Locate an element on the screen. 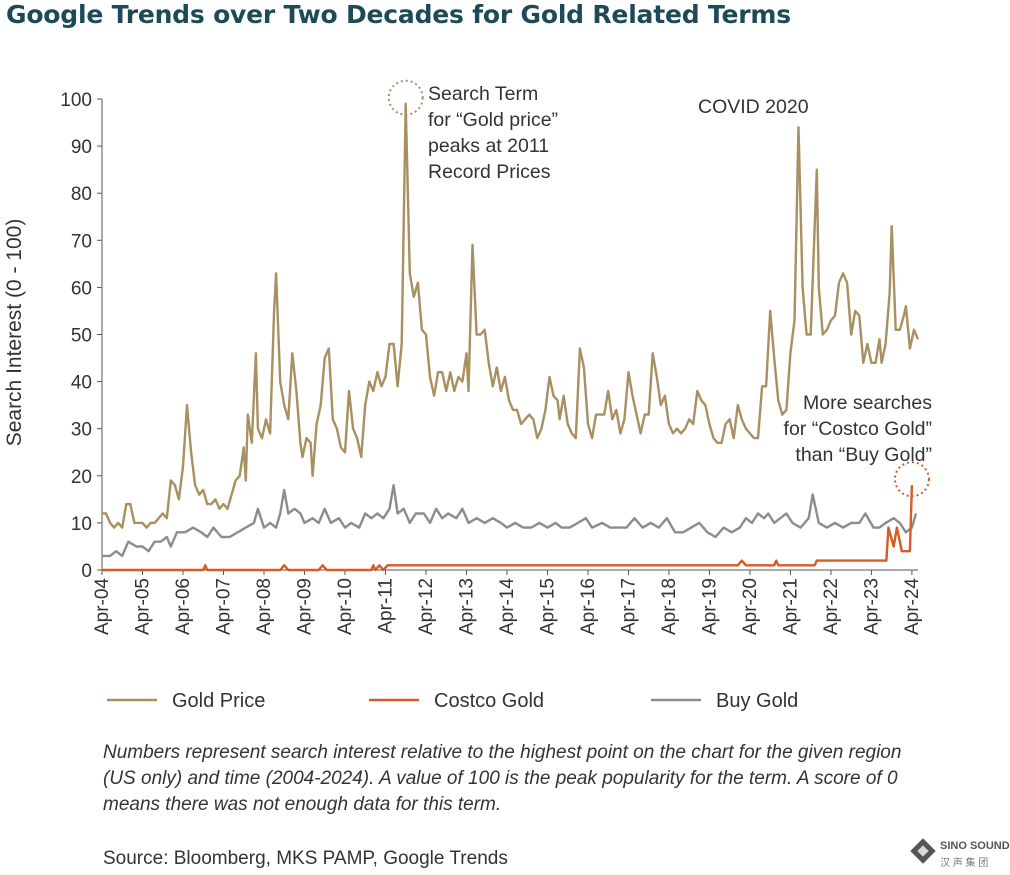 The image size is (1010, 875). series-line-costco-gold is located at coordinates (508, 528).